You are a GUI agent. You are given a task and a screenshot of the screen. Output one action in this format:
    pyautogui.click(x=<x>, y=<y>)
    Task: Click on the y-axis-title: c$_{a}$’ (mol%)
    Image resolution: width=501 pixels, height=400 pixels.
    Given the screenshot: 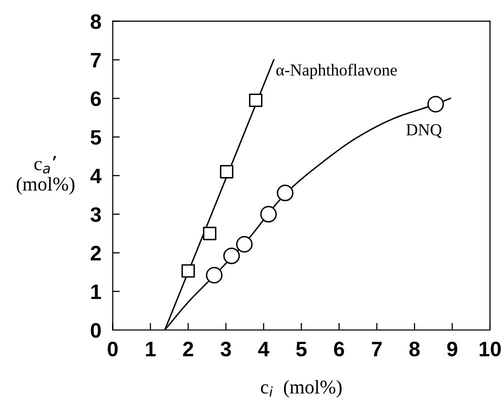 What is the action you would take?
    pyautogui.click(x=45, y=175)
    